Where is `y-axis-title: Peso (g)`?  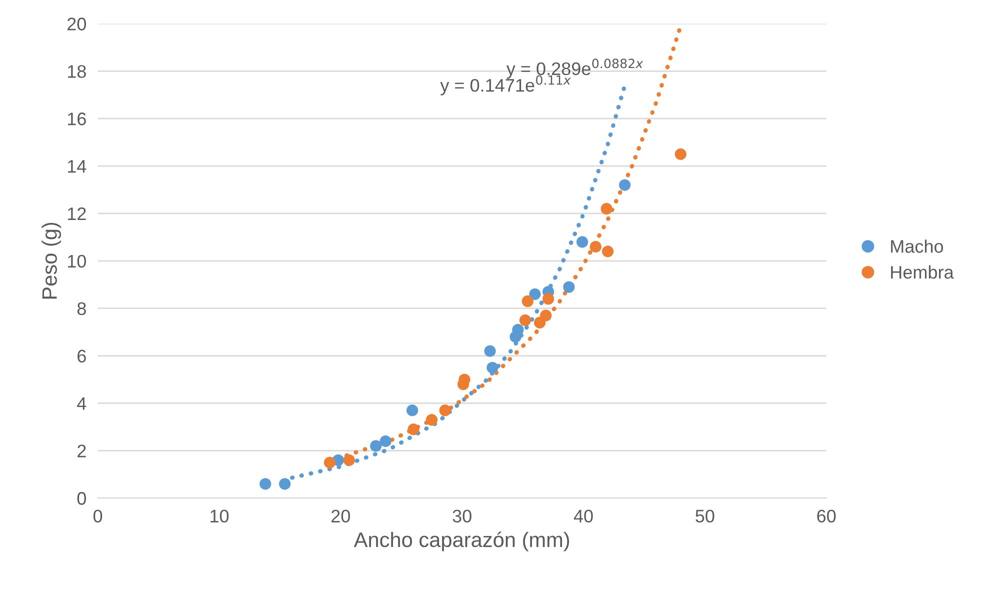
y-axis-title: Peso (g) is located at coordinates (52, 260).